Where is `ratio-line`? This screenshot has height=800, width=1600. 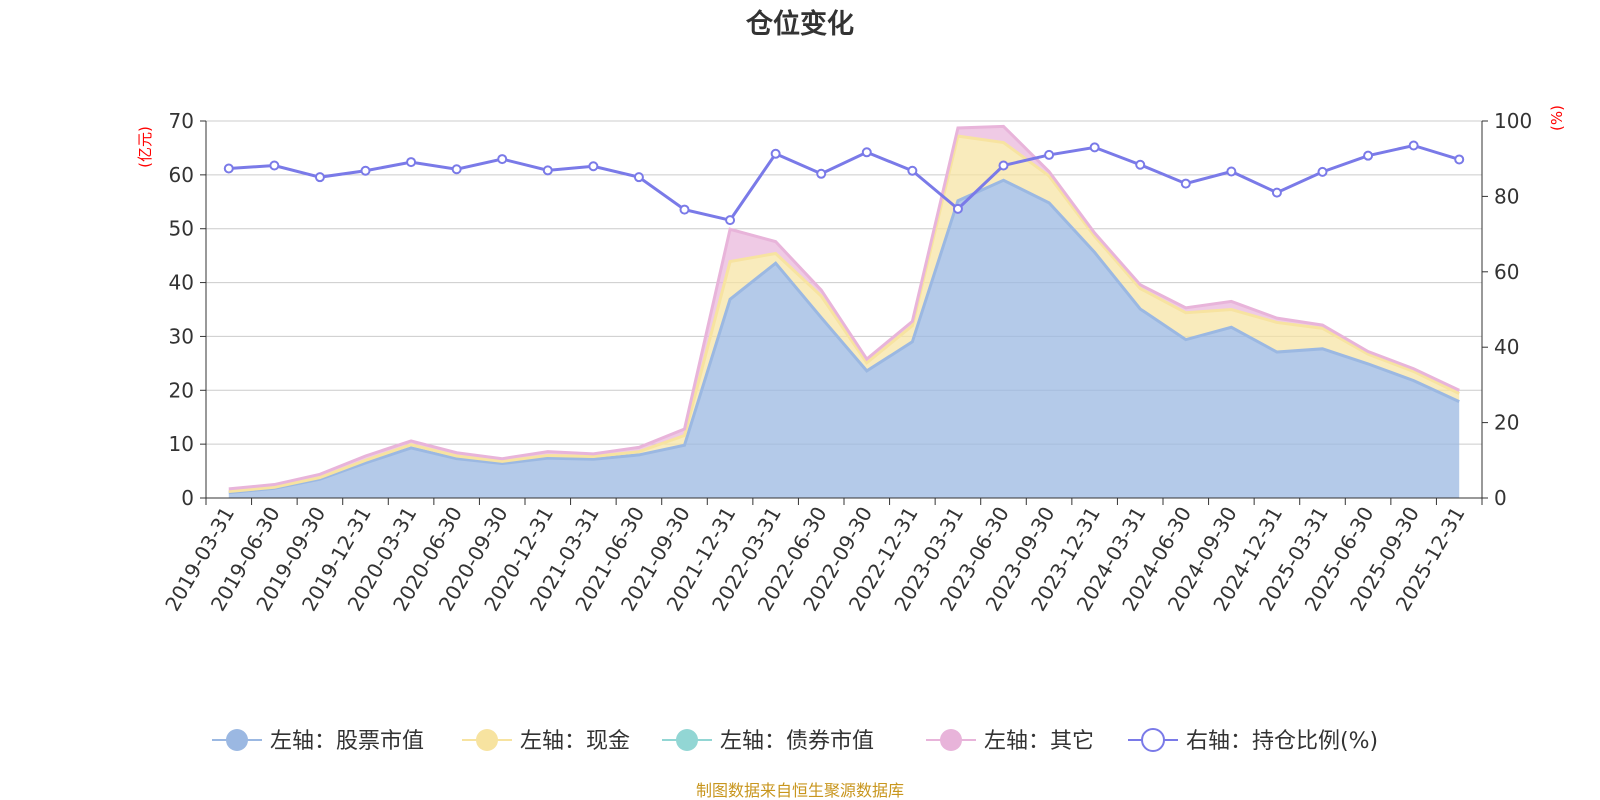 ratio-line is located at coordinates (844, 182).